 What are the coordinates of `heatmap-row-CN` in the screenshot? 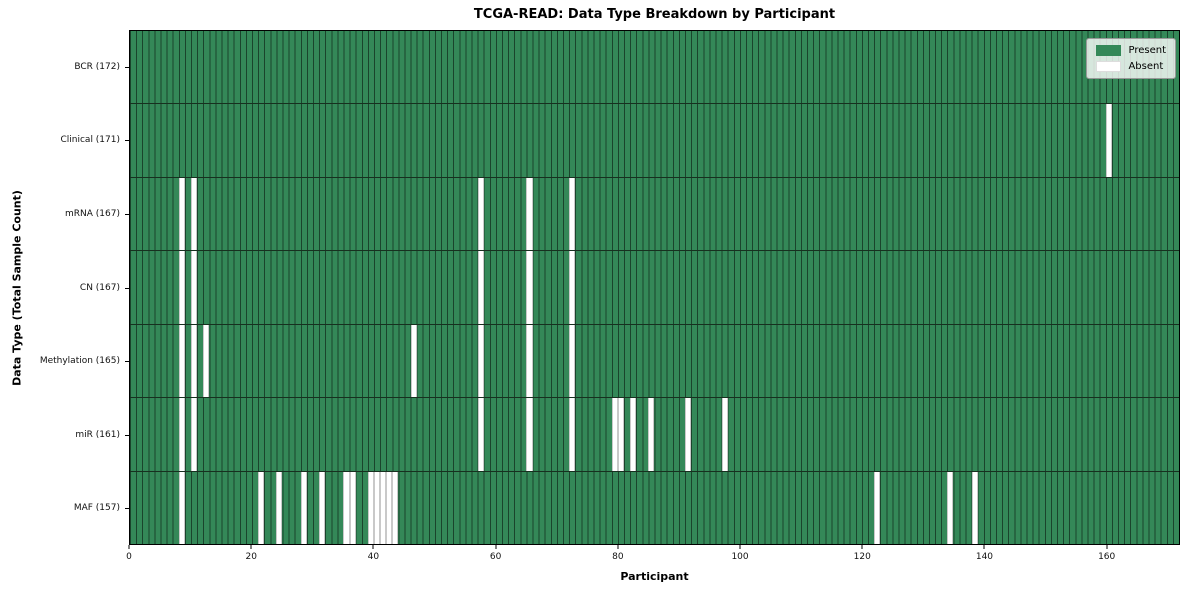 It's located at (654, 288).